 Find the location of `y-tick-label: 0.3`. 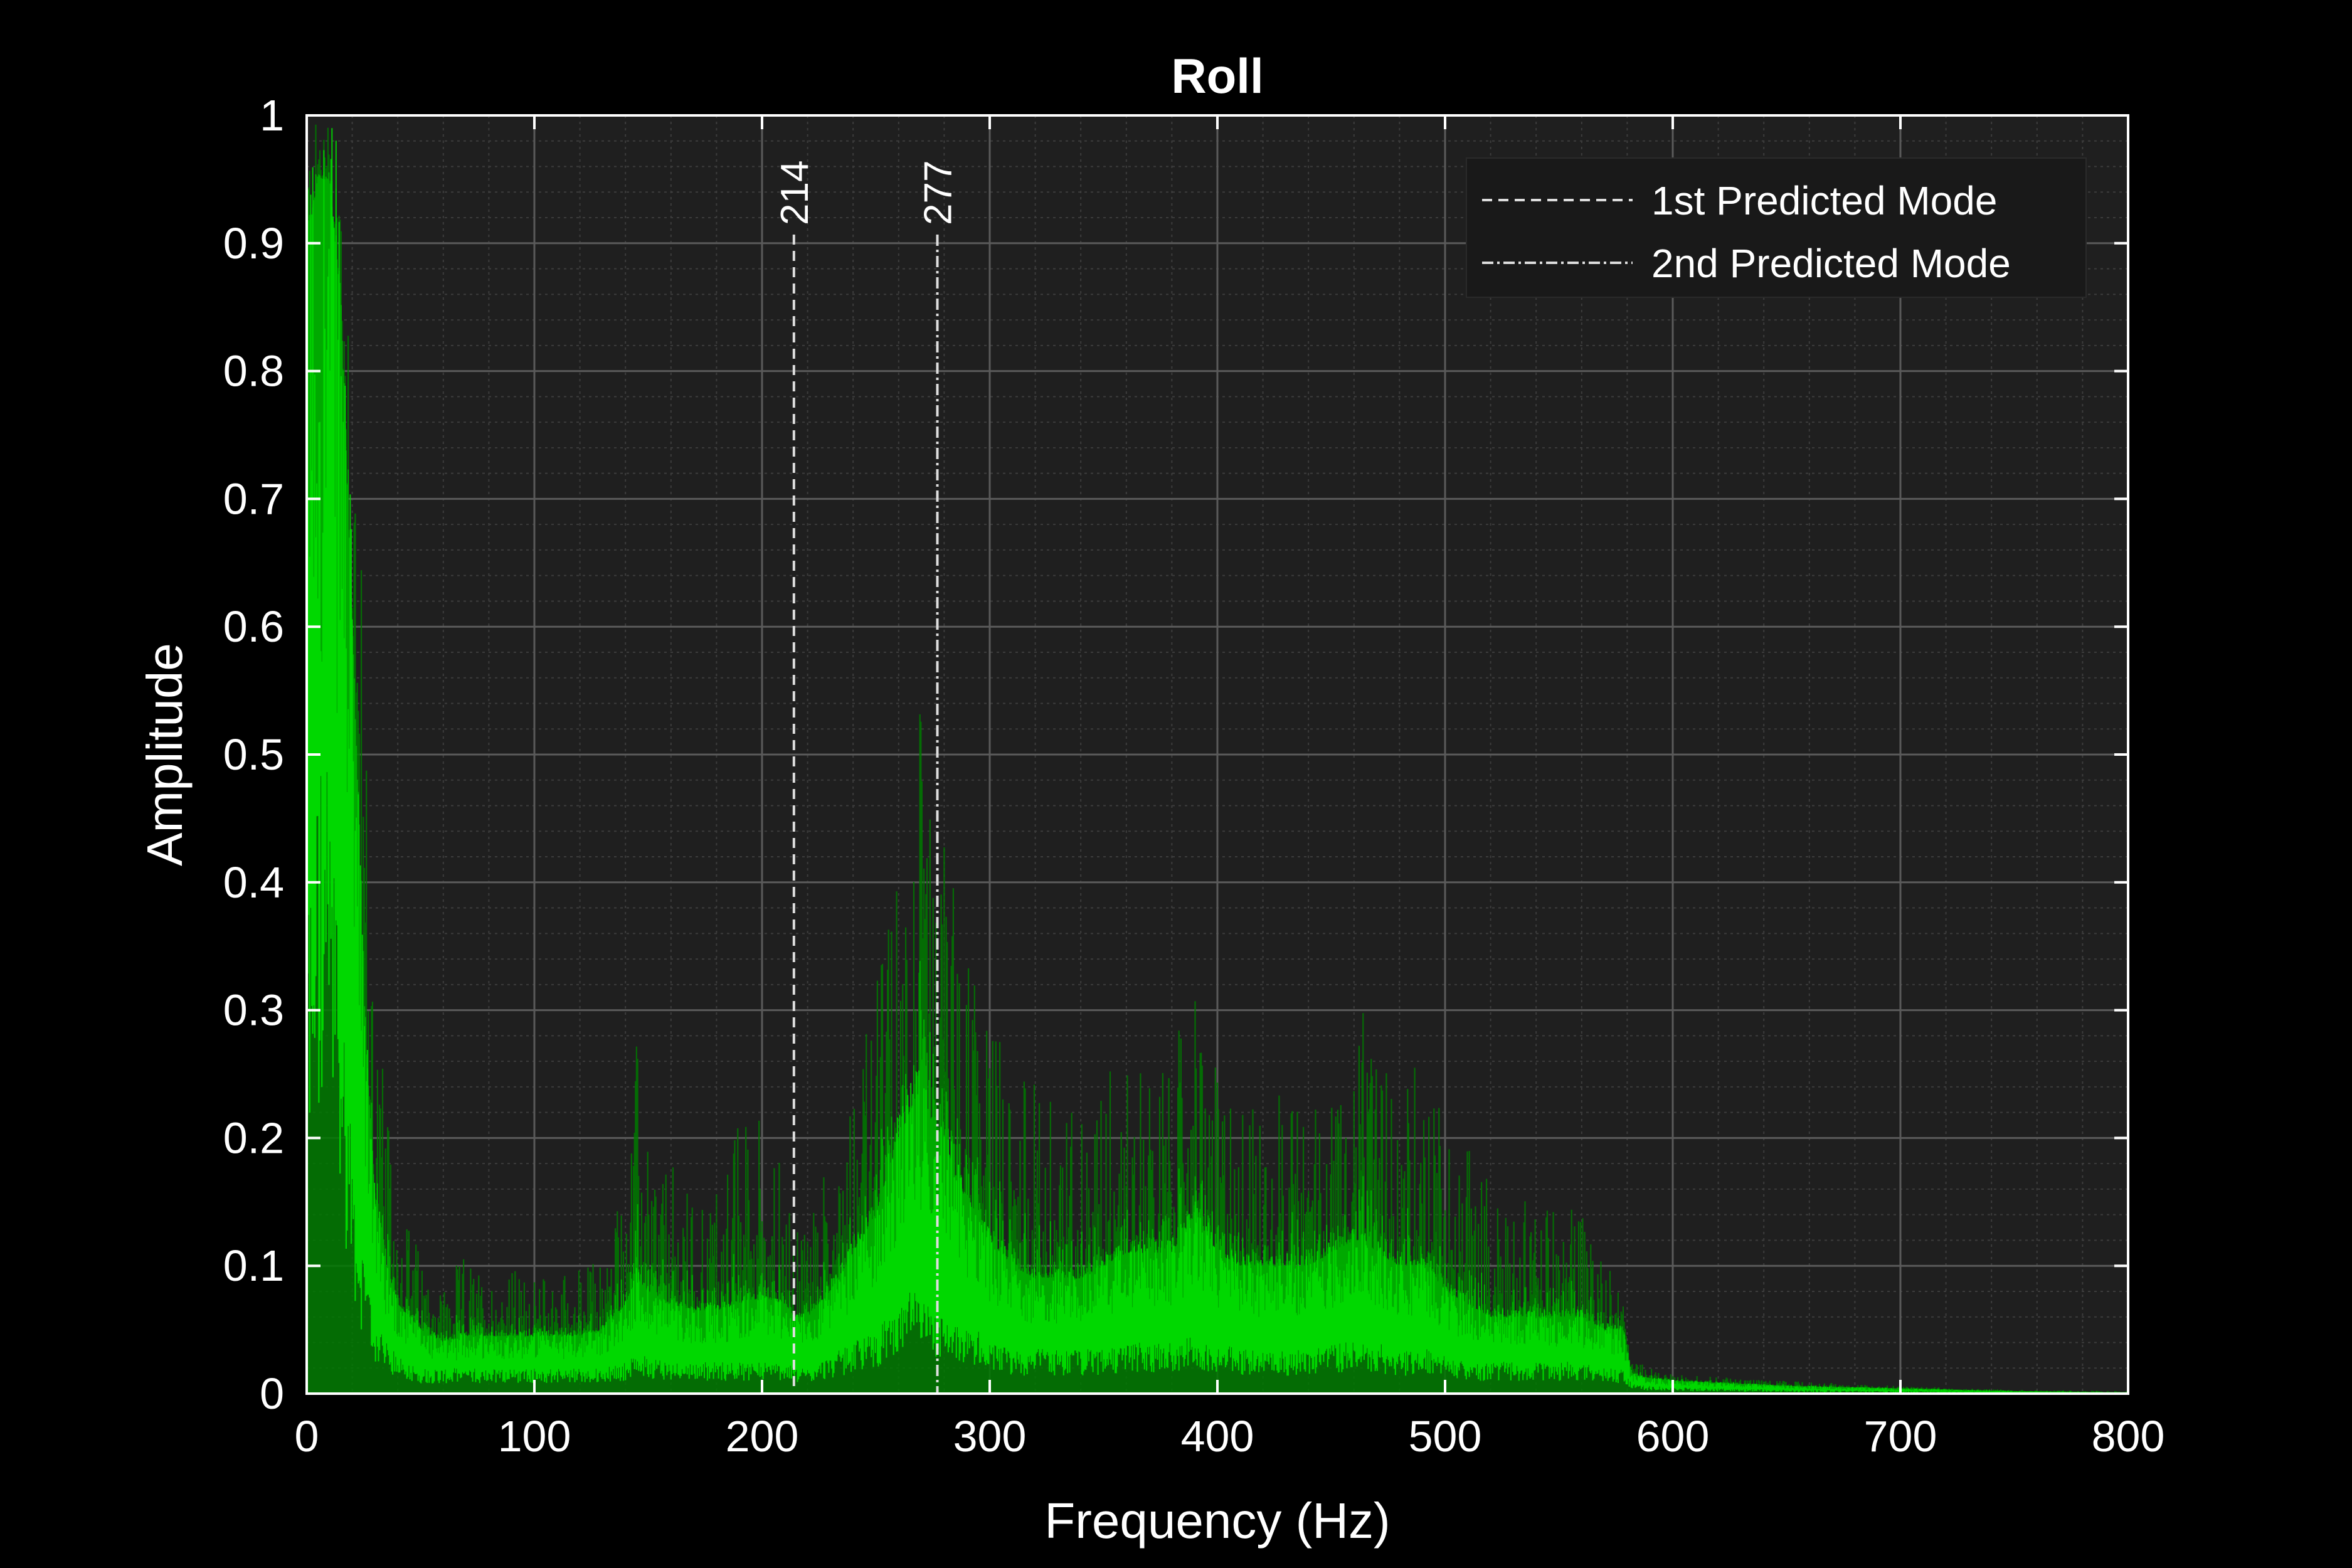

y-tick-label: 0.3 is located at coordinates (253, 1010).